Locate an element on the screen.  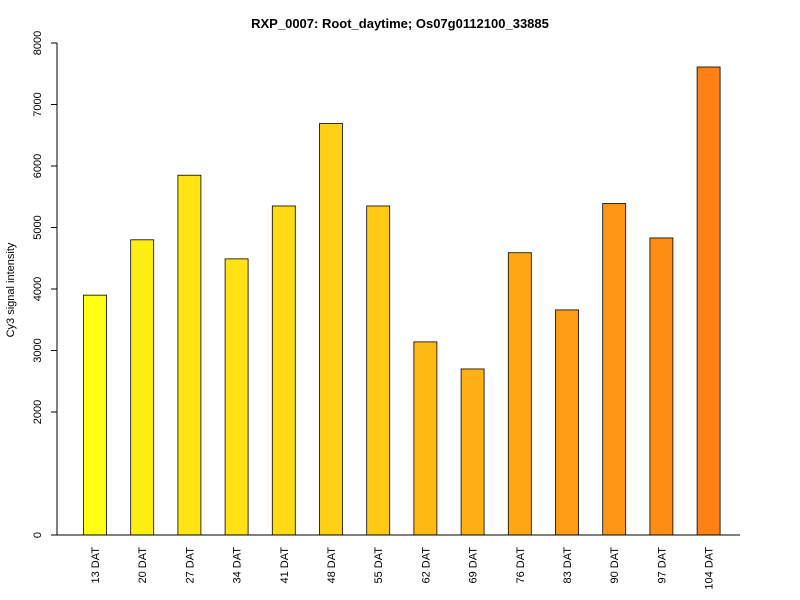
y-tick-label: 3000 is located at coordinates (38, 350).